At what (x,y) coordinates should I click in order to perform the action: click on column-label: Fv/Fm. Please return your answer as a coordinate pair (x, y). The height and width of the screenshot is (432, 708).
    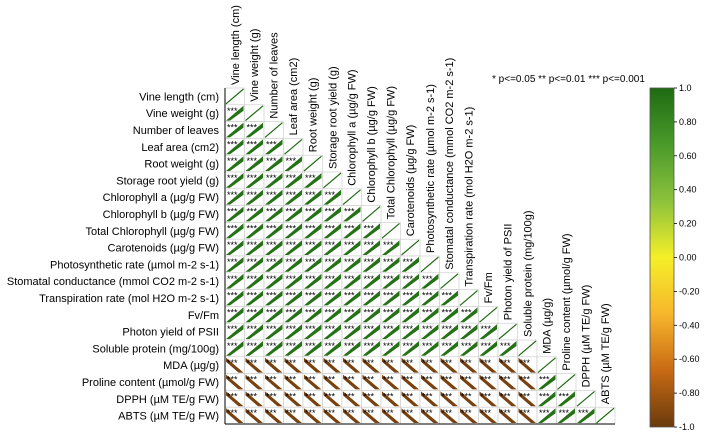
    Looking at the image, I should click on (489, 287).